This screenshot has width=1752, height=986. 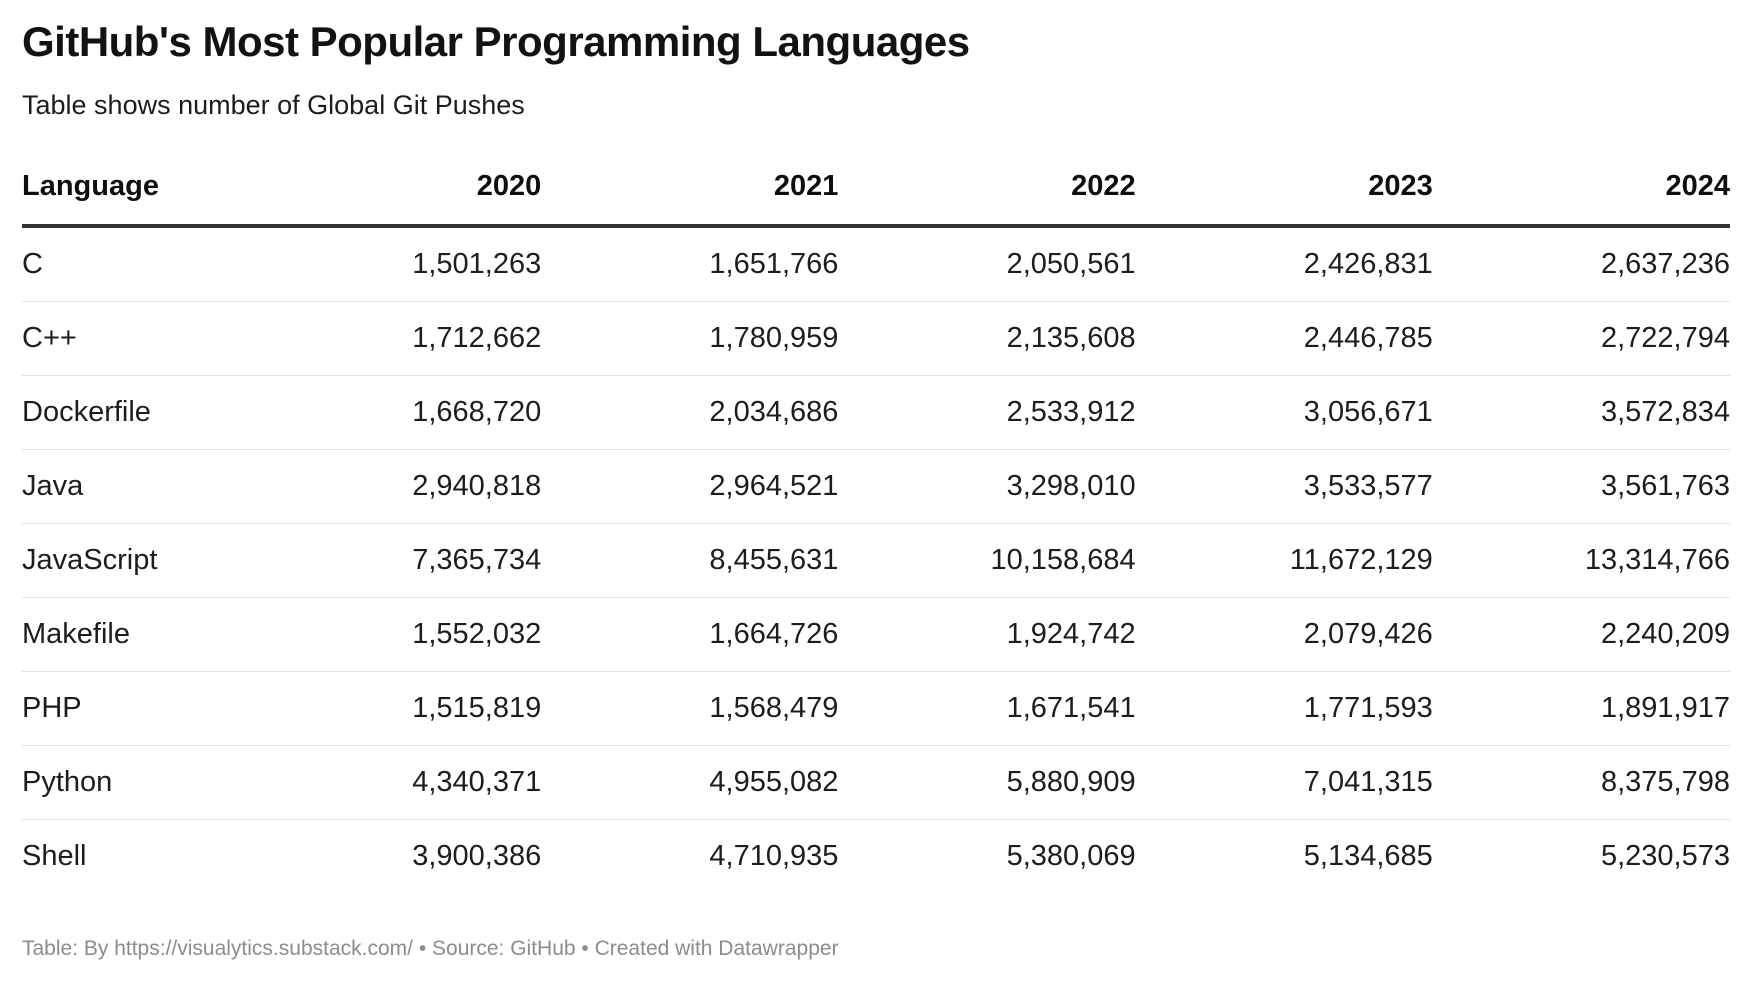 I want to click on value-cell-2021: 1,780,959, so click(x=690, y=339).